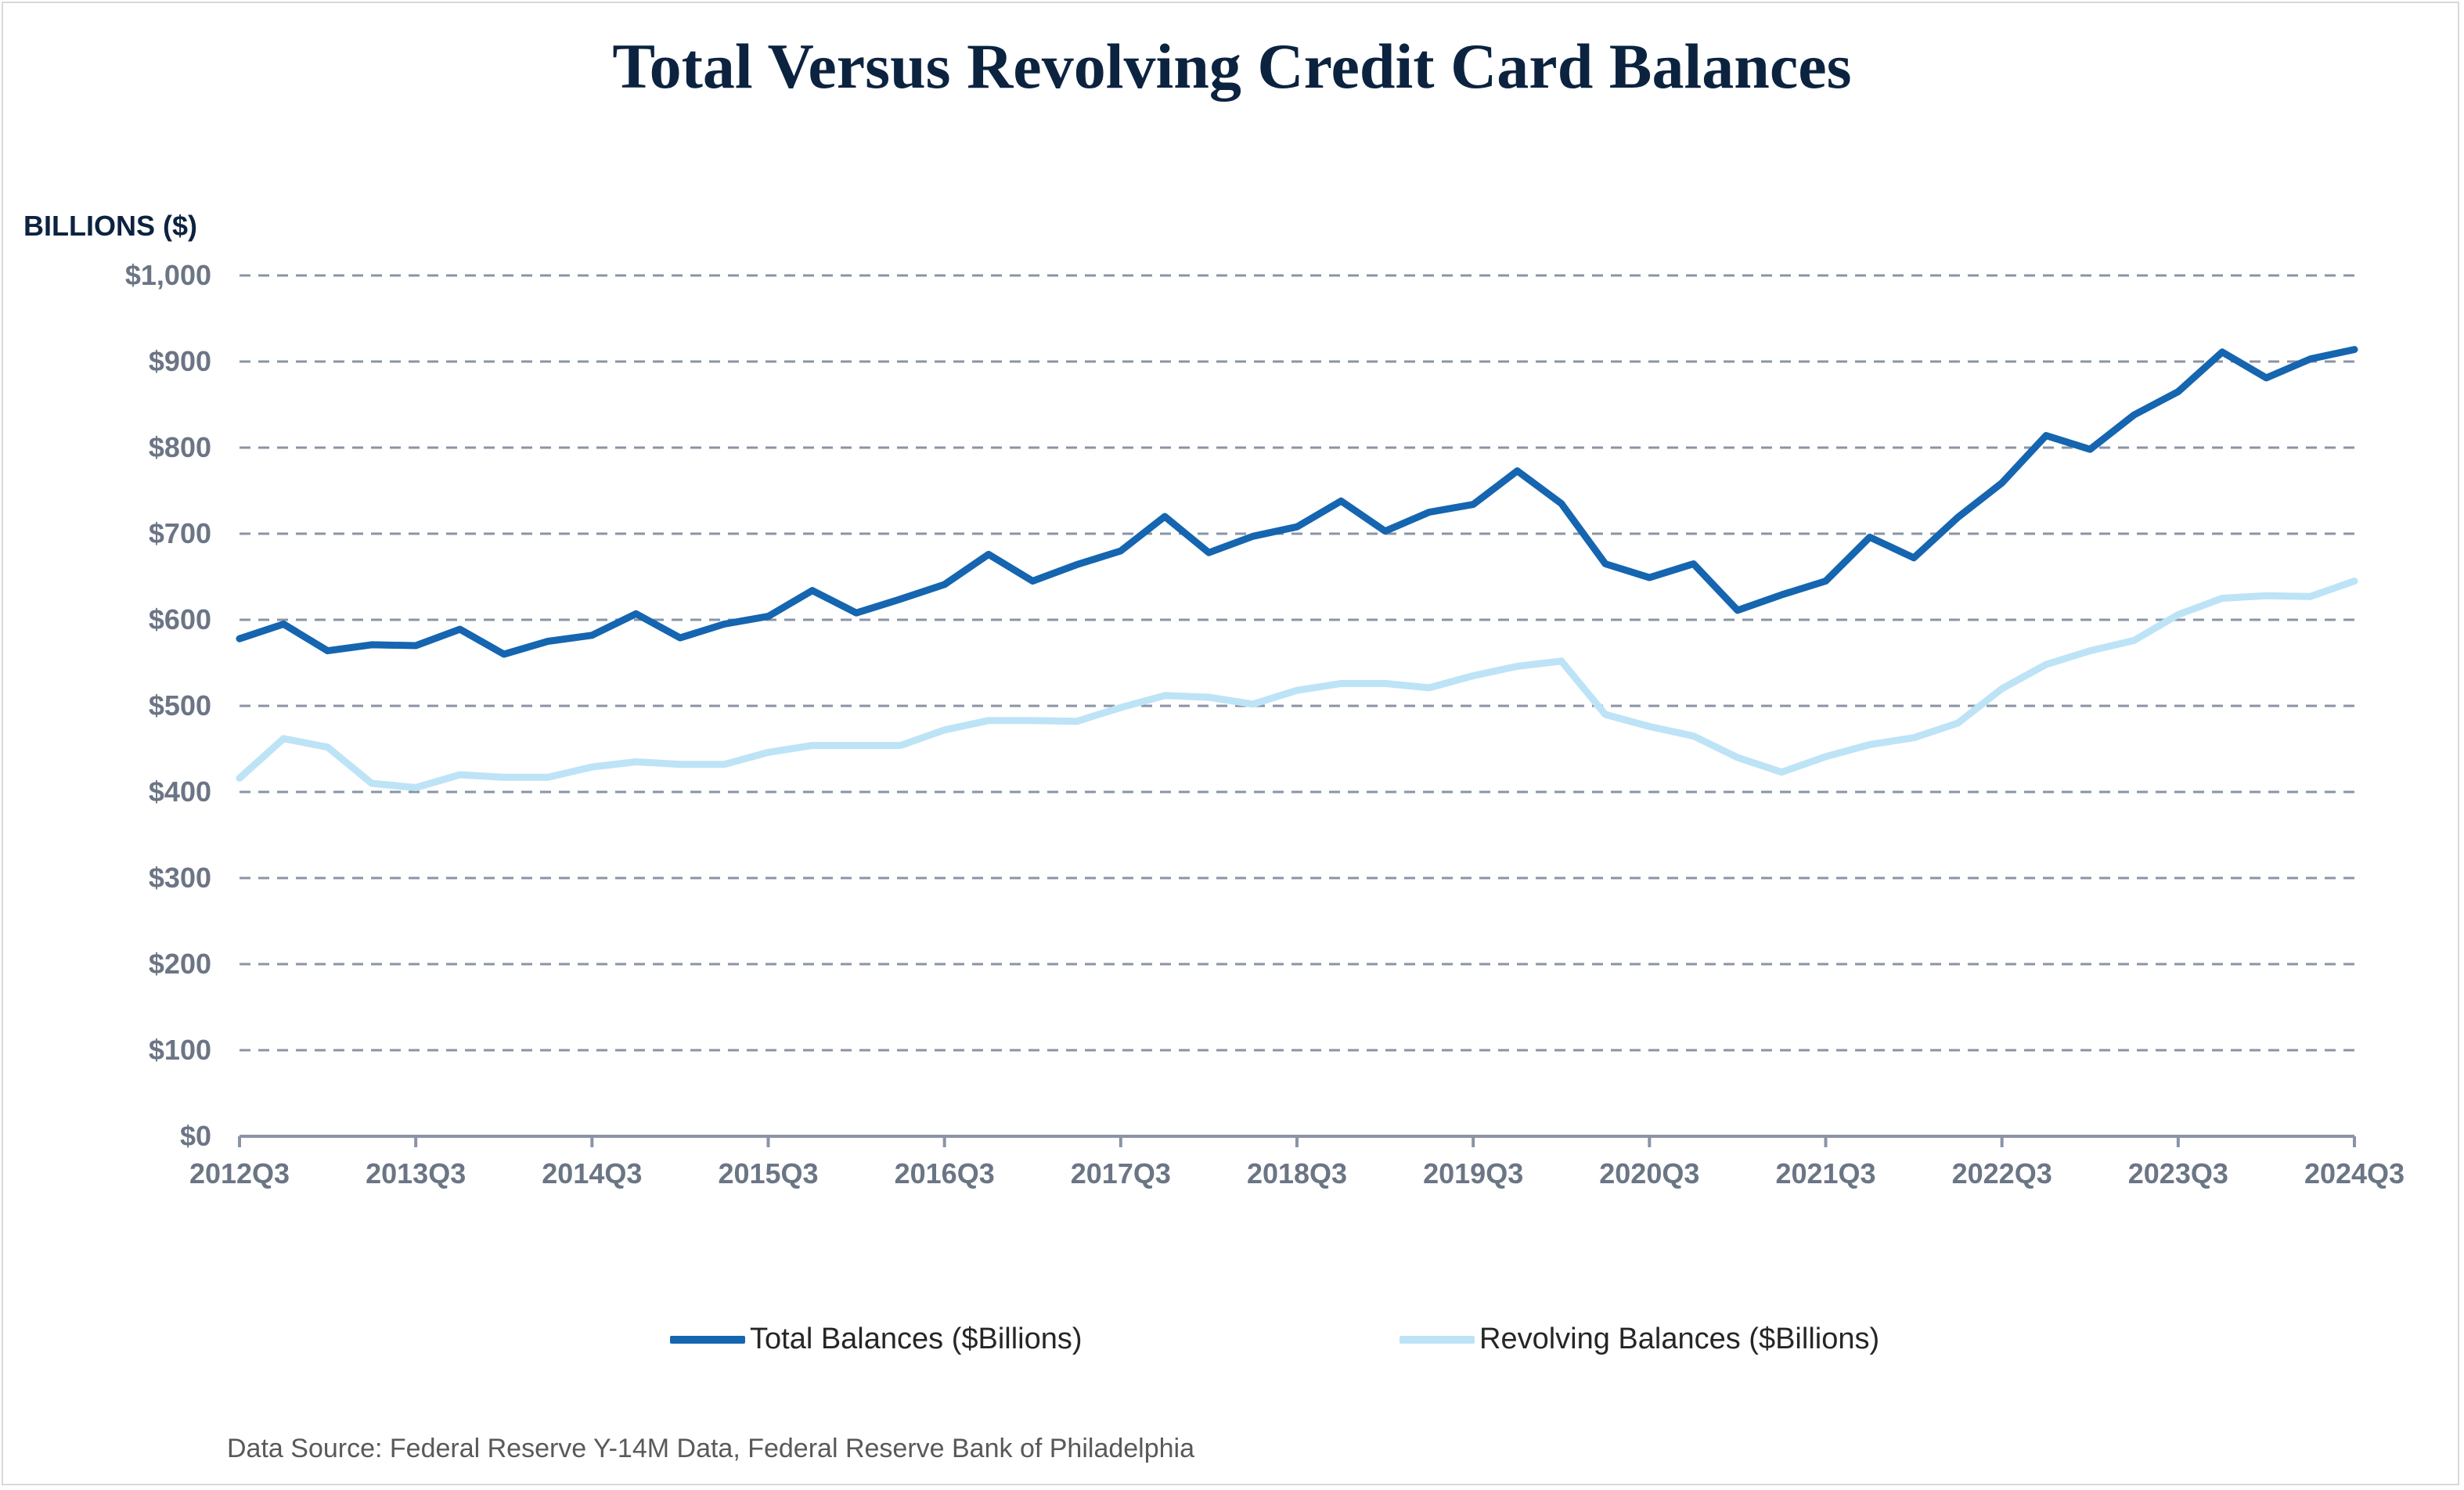 This screenshot has width=2464, height=1490. I want to click on legend-item-total: Total Balances ($Billions), so click(877, 1339).